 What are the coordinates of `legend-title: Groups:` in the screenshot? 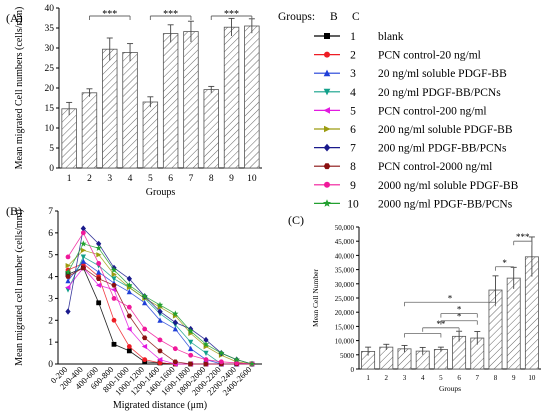 It's located at (296, 17).